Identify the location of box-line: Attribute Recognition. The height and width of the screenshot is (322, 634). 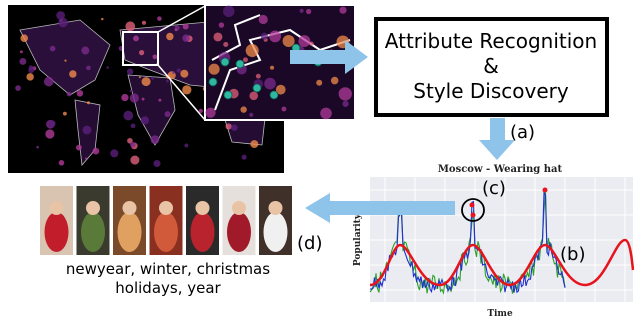
(491, 41).